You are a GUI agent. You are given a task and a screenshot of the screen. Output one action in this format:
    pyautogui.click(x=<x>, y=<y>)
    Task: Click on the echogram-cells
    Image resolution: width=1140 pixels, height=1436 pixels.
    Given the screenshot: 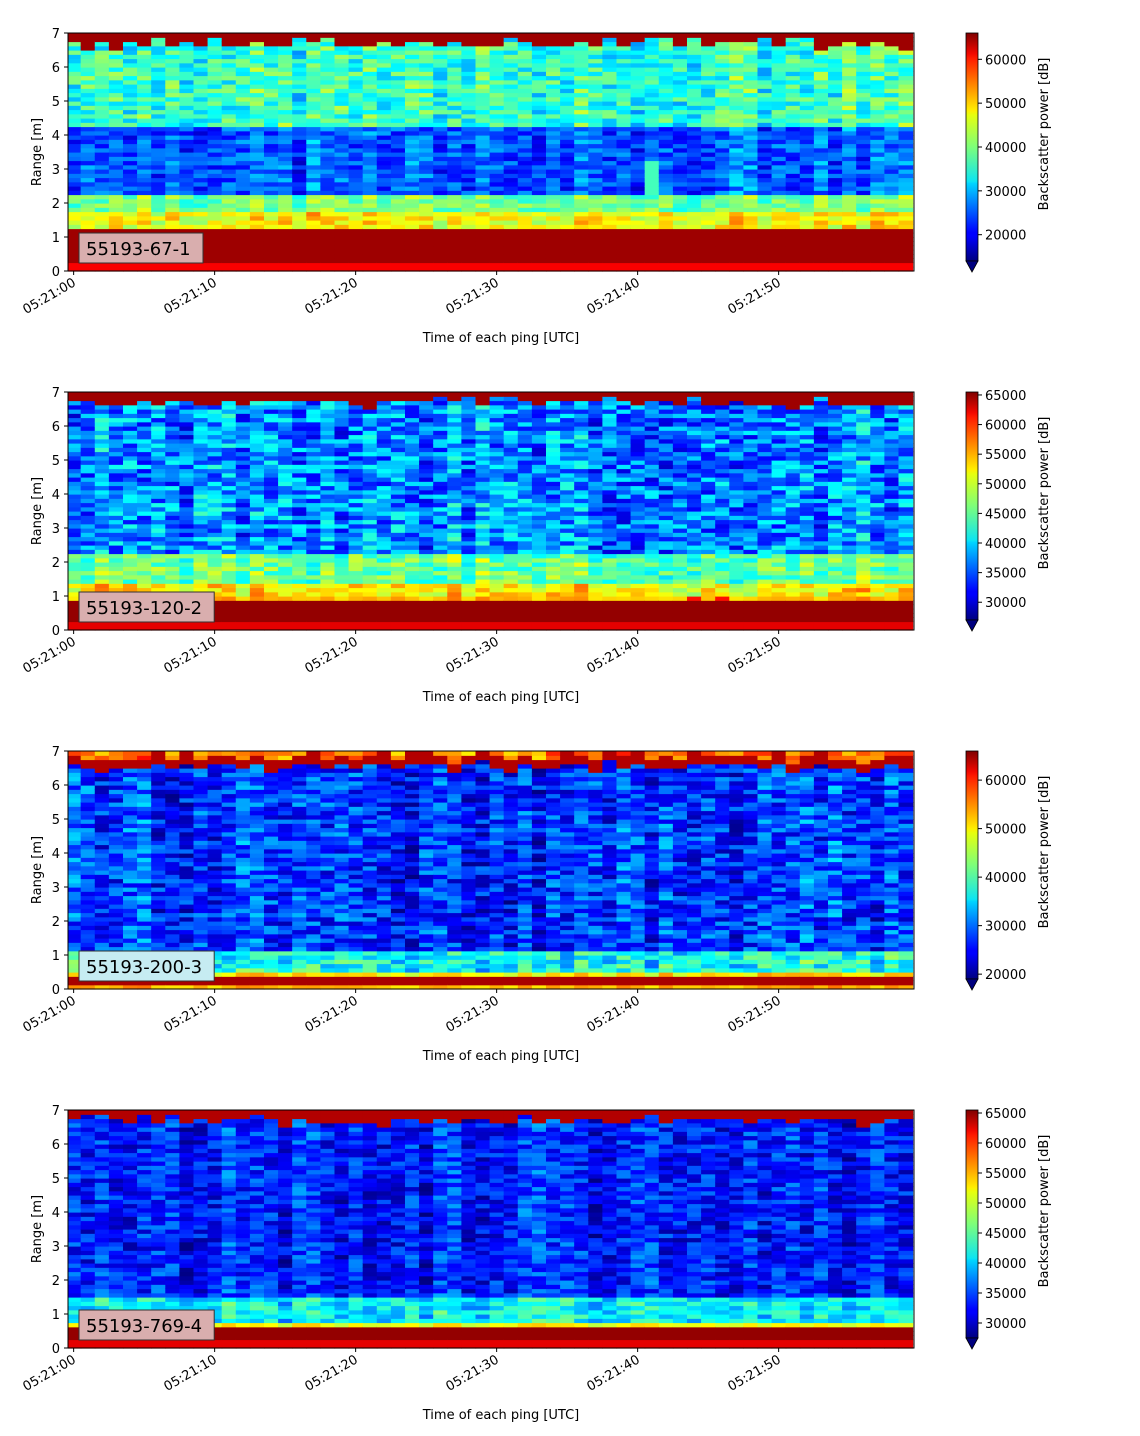 What is the action you would take?
    pyautogui.click(x=491, y=511)
    